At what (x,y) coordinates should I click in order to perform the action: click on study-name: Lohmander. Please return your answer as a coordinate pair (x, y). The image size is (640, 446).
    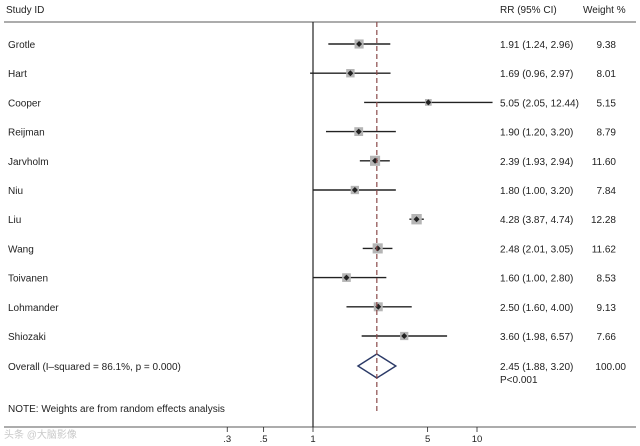
    Looking at the image, I should click on (33, 308).